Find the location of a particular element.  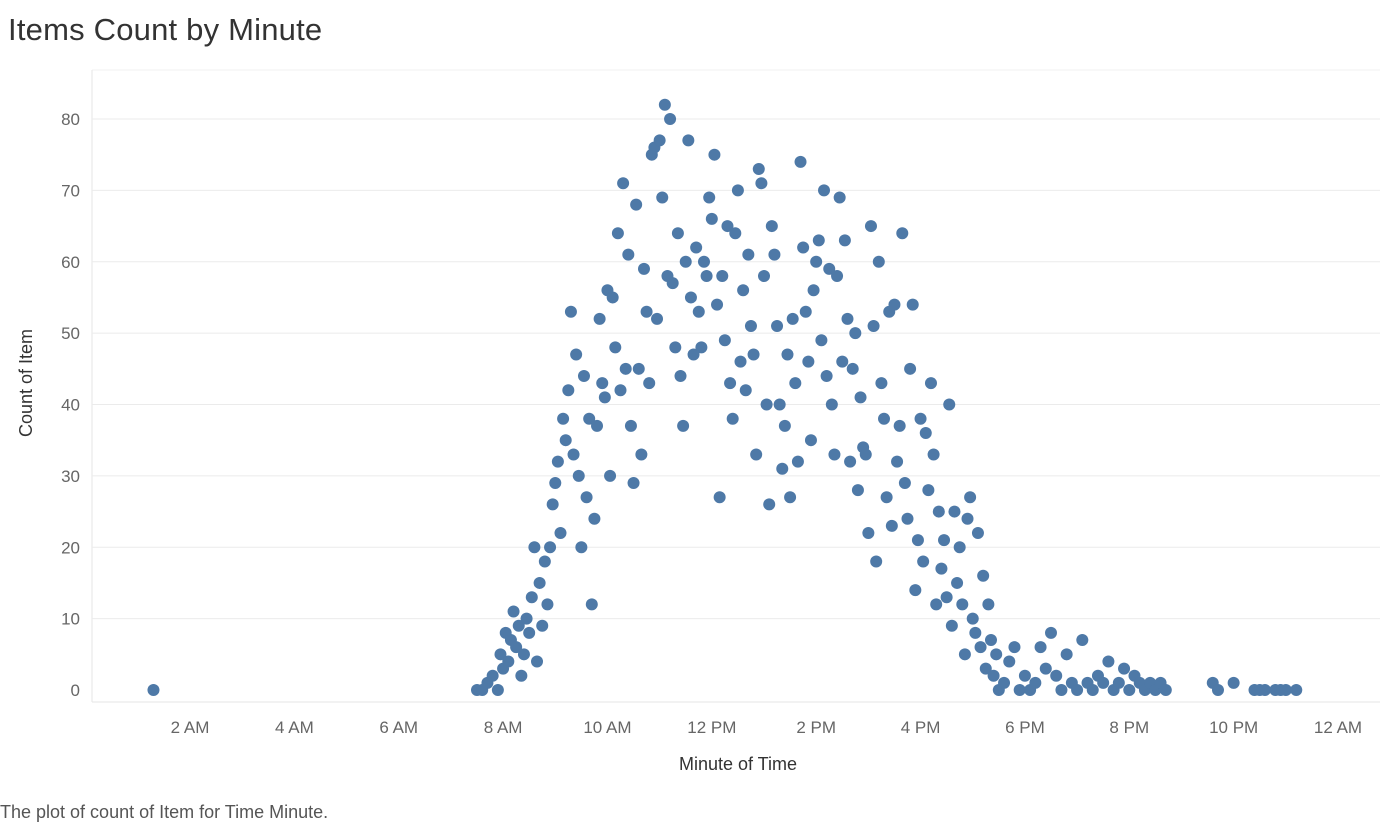

y-tick-label: 40 is located at coordinates (70, 405).